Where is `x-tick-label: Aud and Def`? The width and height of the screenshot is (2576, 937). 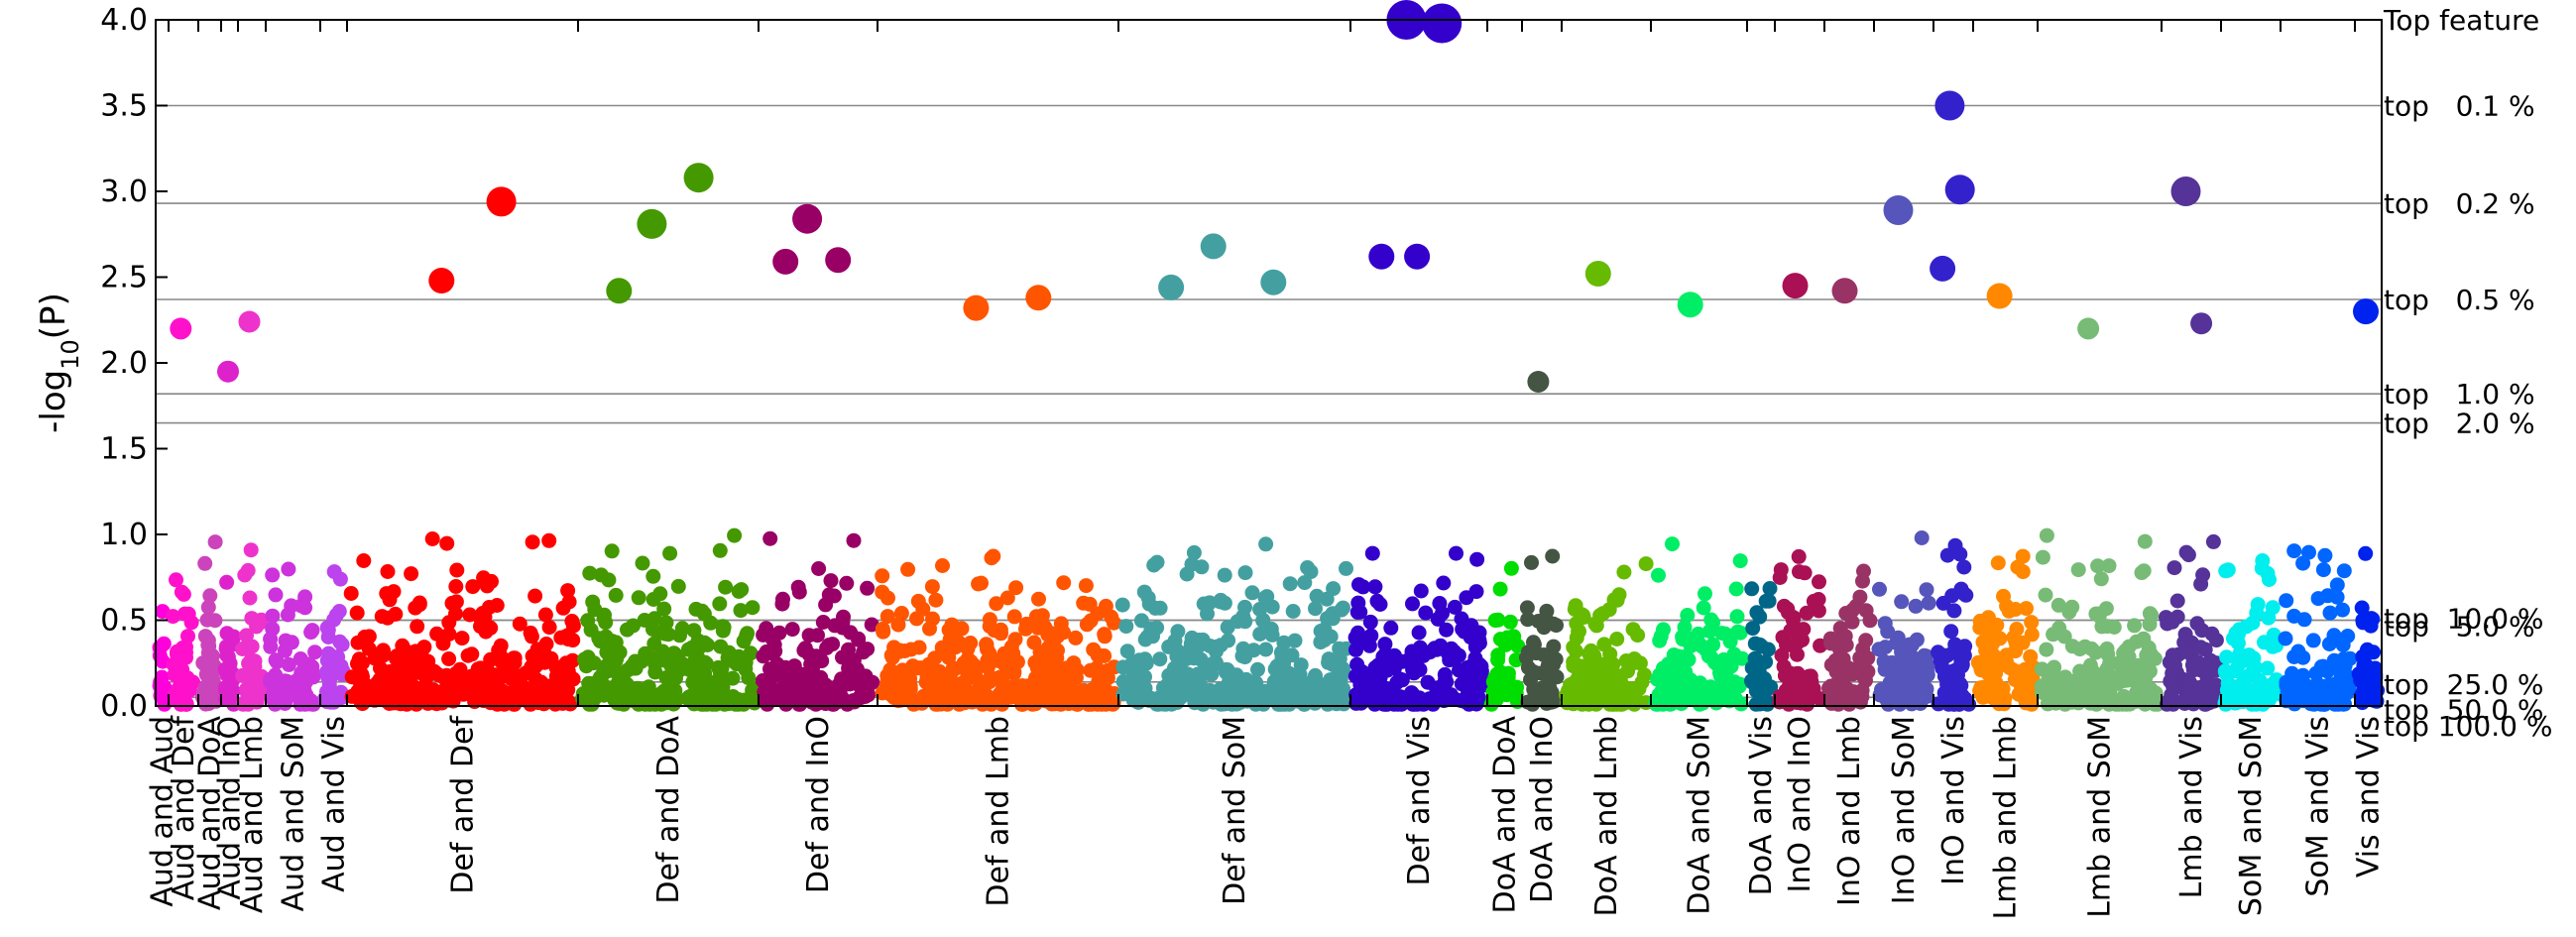 x-tick-label: Aud and Def is located at coordinates (184, 808).